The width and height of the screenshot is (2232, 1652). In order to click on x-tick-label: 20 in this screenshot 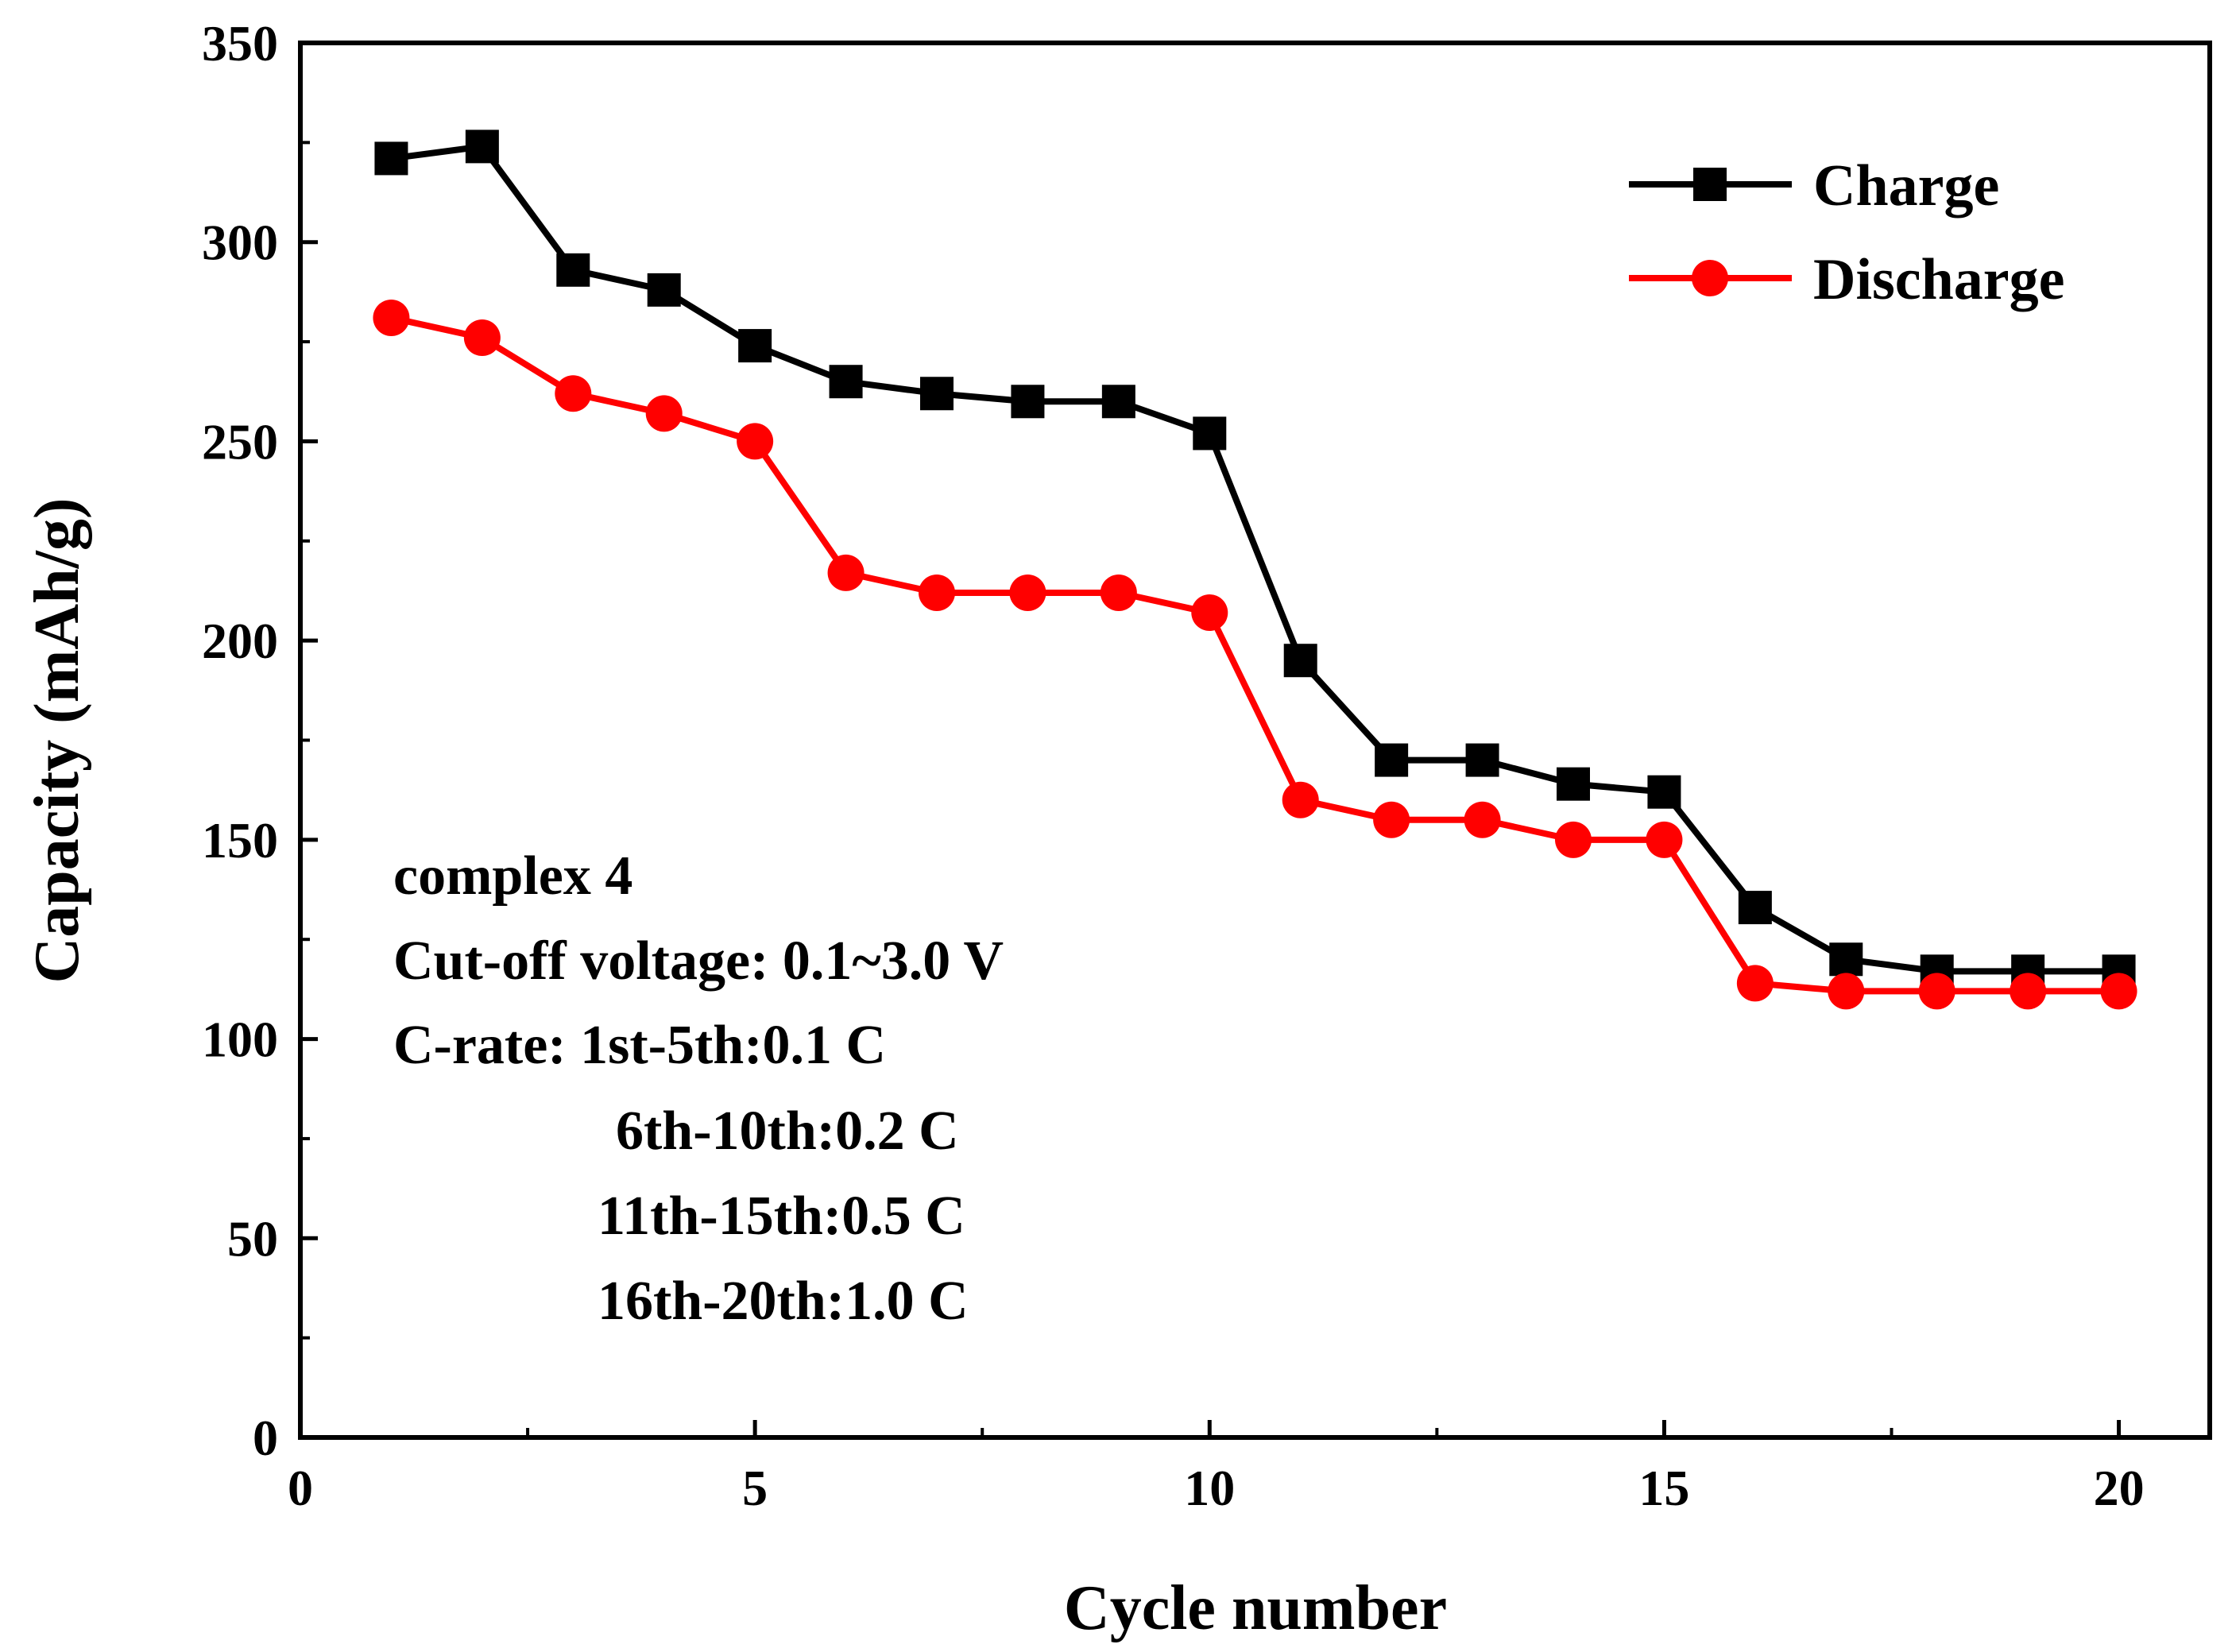, I will do `click(2119, 1488)`.